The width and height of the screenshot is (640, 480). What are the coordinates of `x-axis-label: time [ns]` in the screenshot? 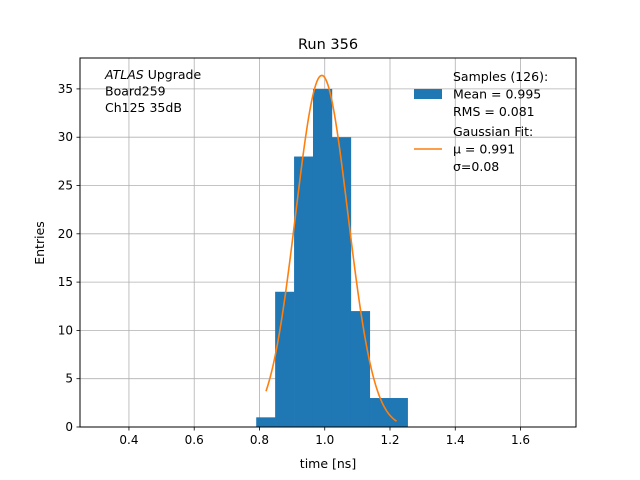 It's located at (328, 463).